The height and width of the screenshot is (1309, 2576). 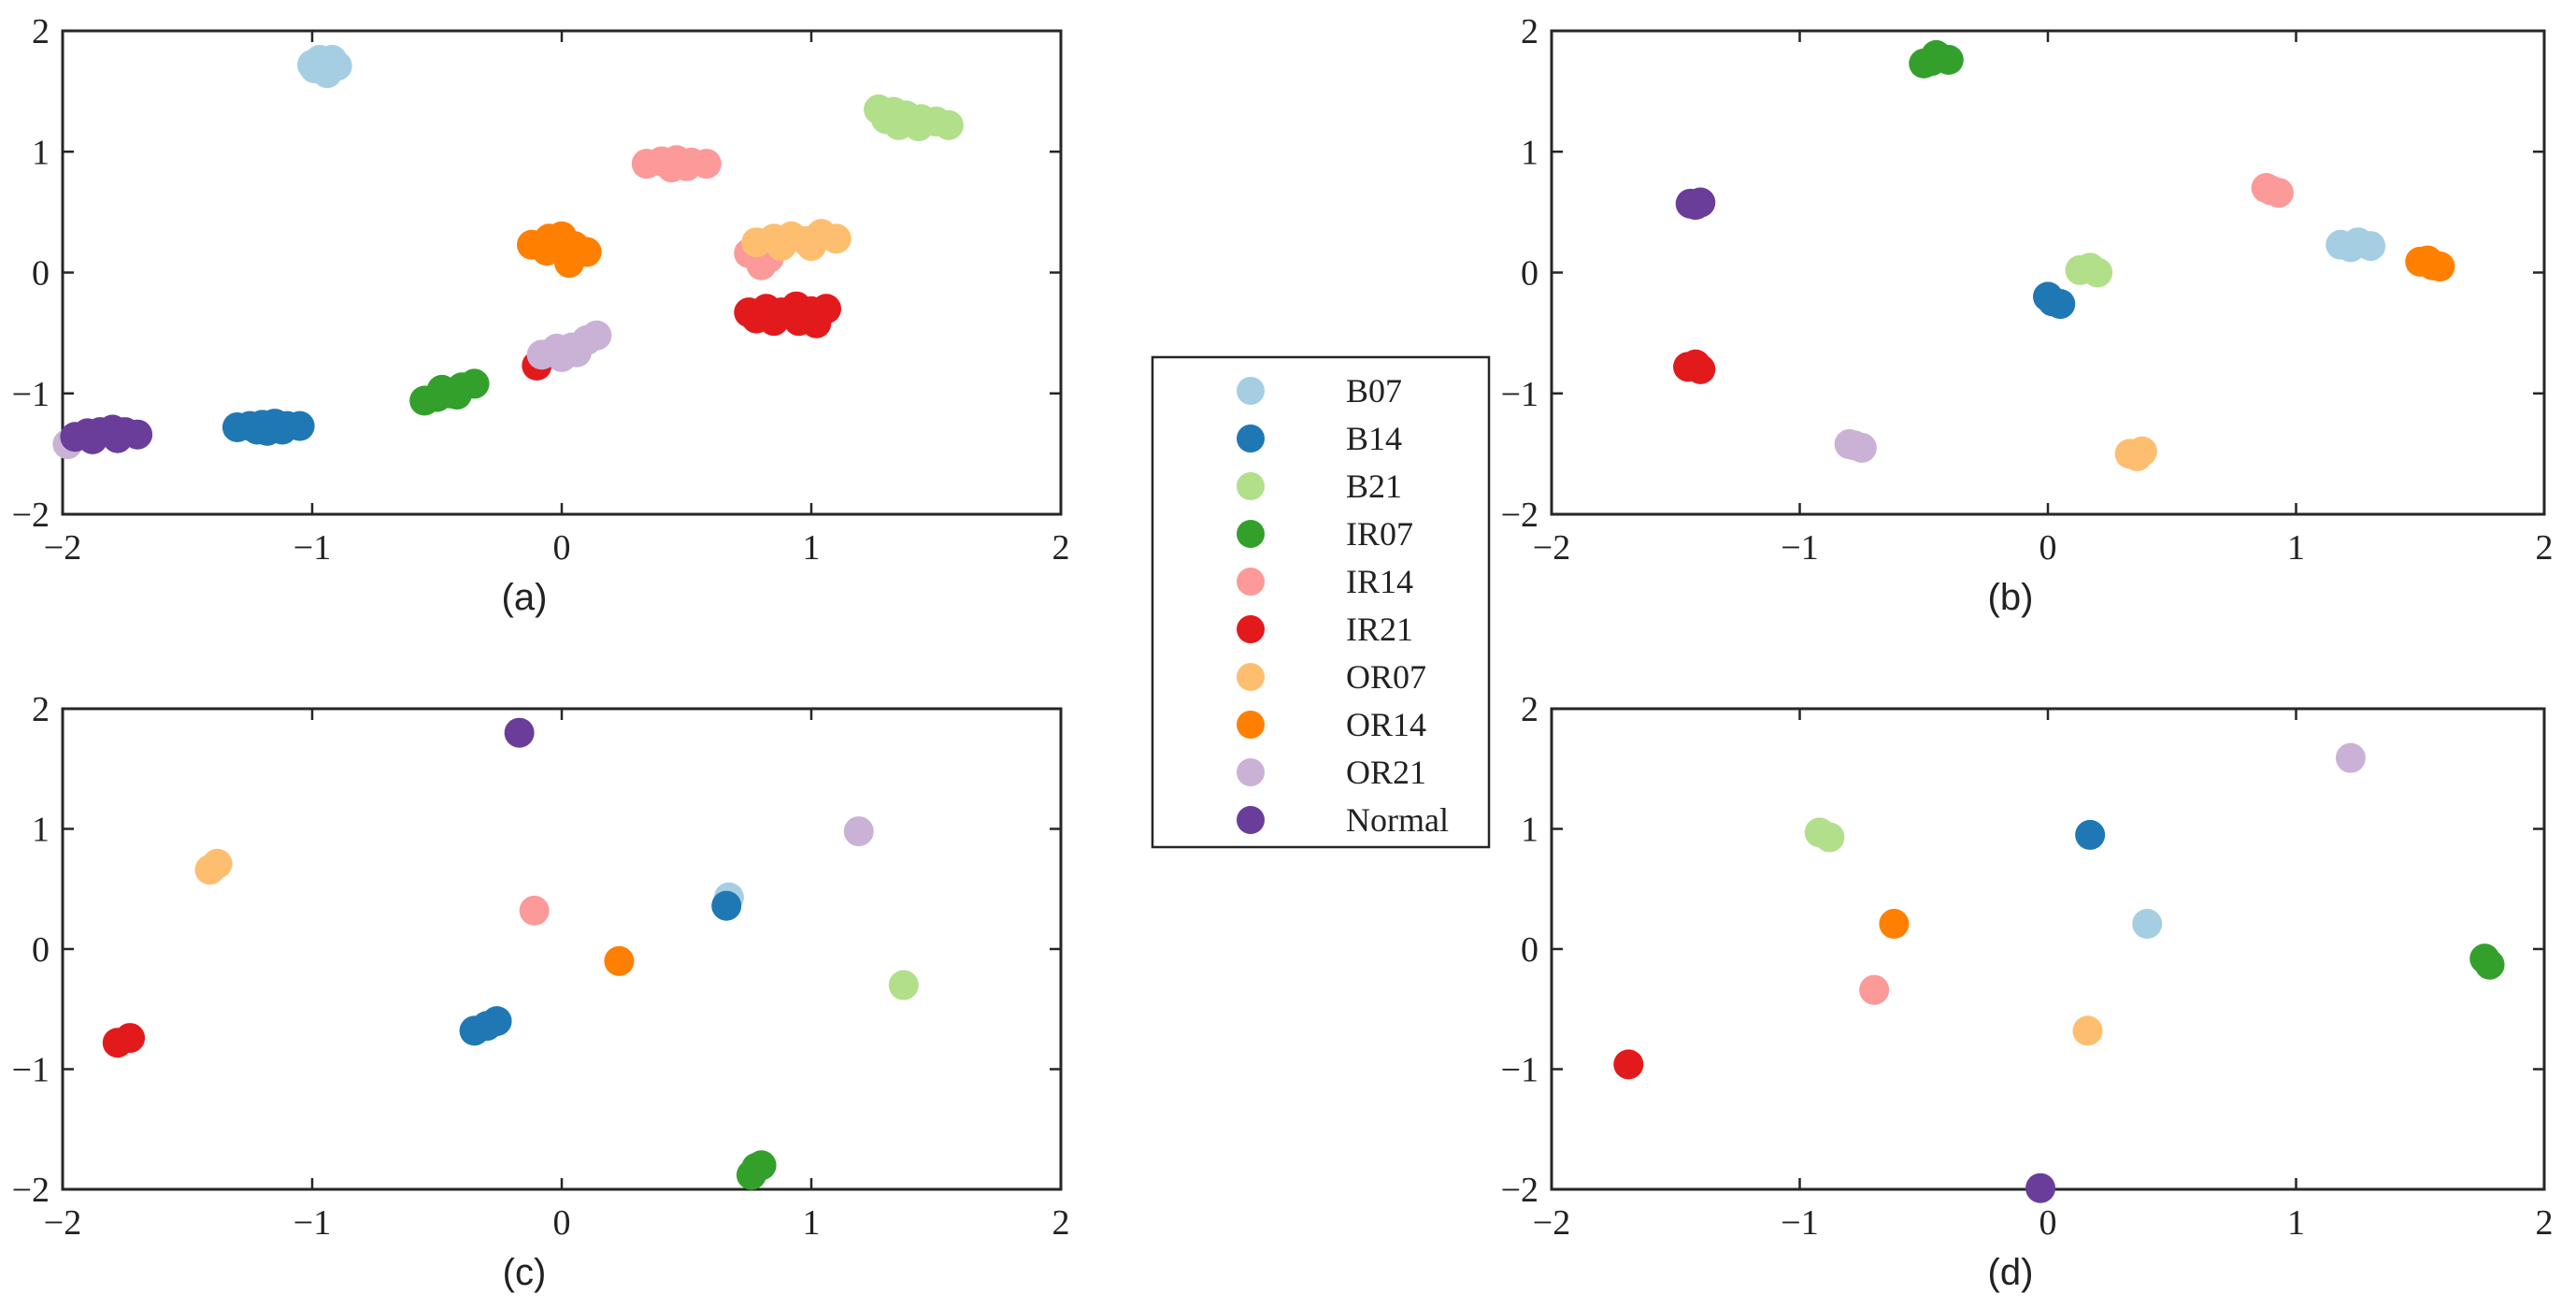 What do you see at coordinates (1319, 391) in the screenshot?
I see `legend-entry: B07` at bounding box center [1319, 391].